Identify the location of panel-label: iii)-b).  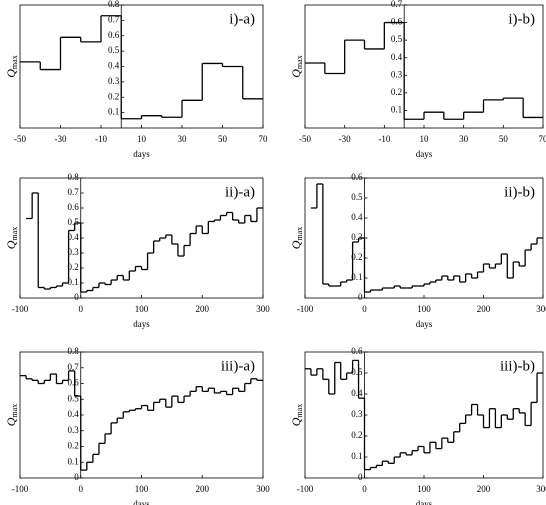
(517, 366).